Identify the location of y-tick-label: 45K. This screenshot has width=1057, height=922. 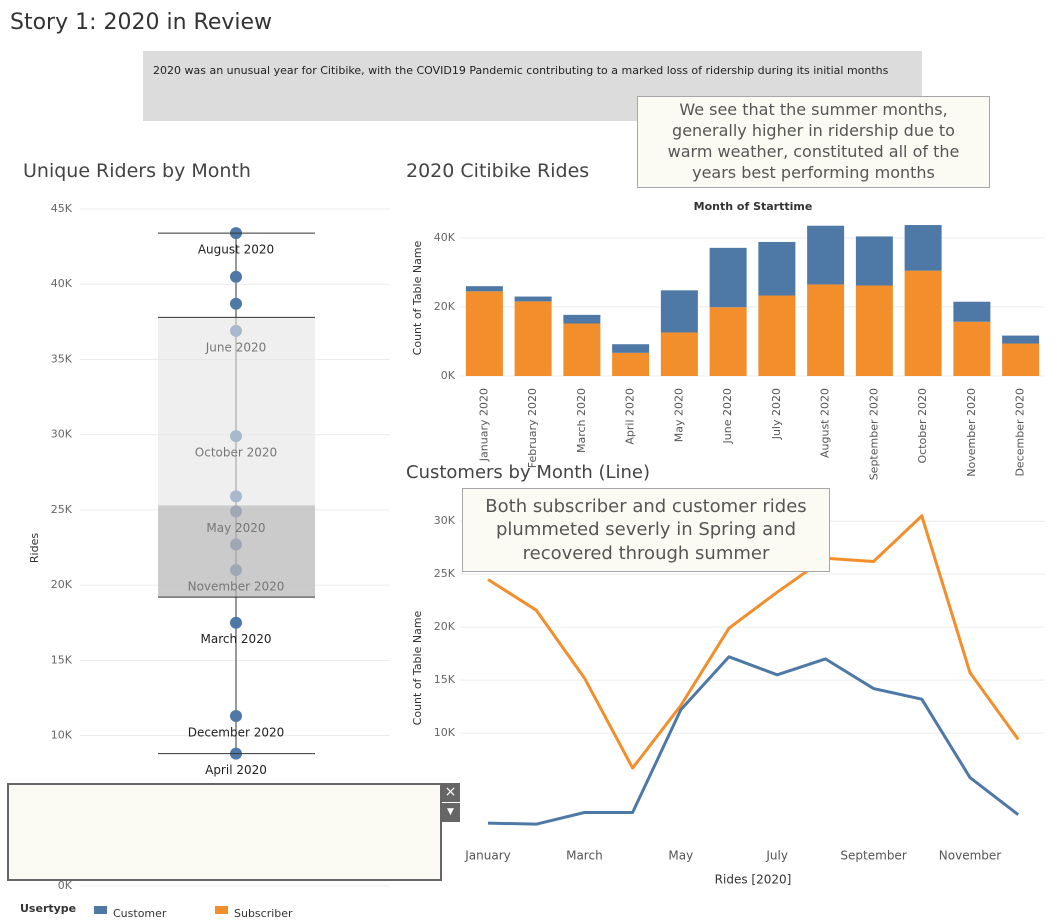
(62, 208).